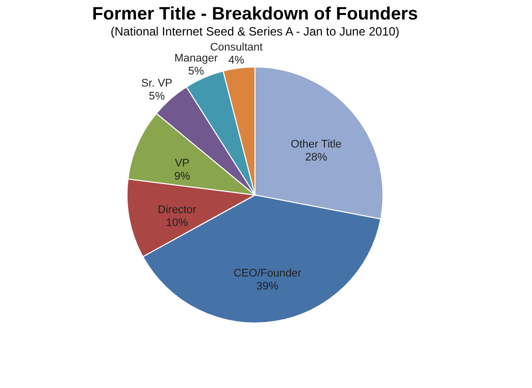  I want to click on data-label: 39%, so click(267, 286).